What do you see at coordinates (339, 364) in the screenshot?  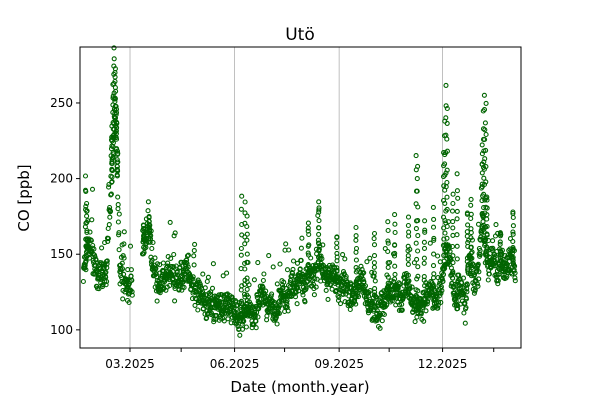 I see `x-tick-label: 09.2025` at bounding box center [339, 364].